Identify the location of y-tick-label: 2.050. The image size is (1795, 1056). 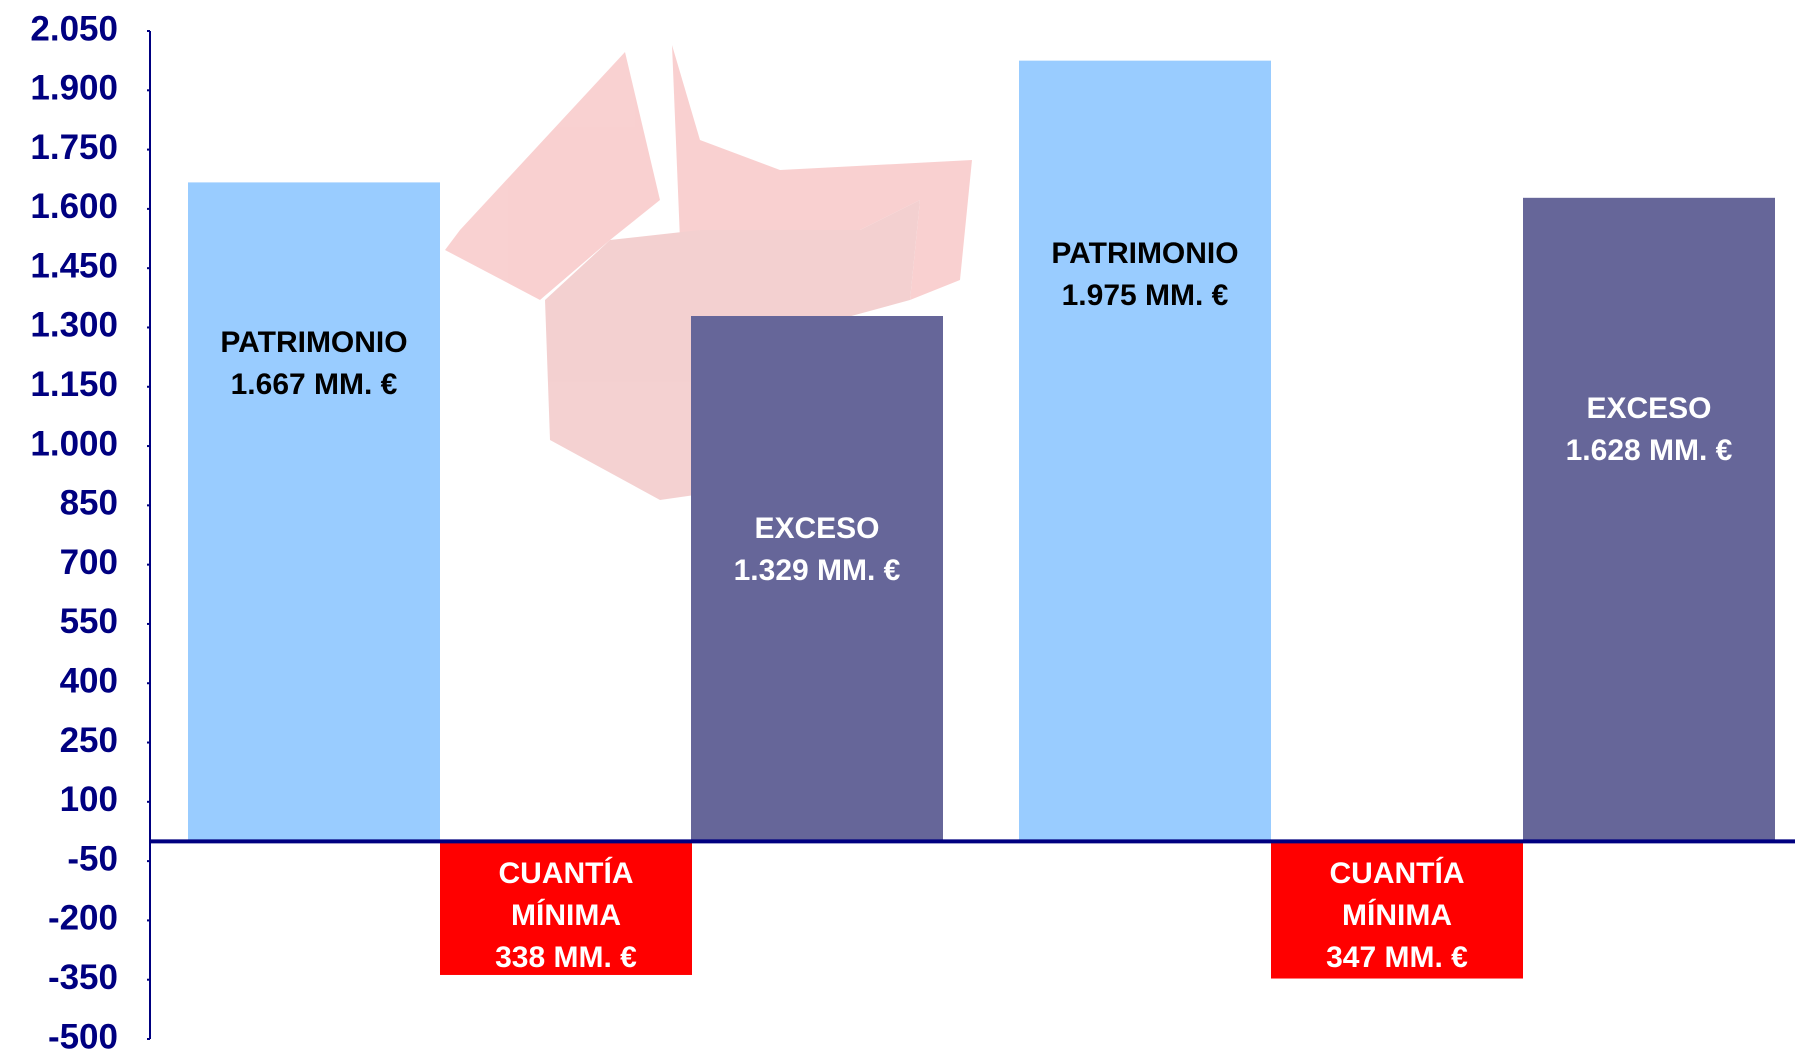
(74, 28).